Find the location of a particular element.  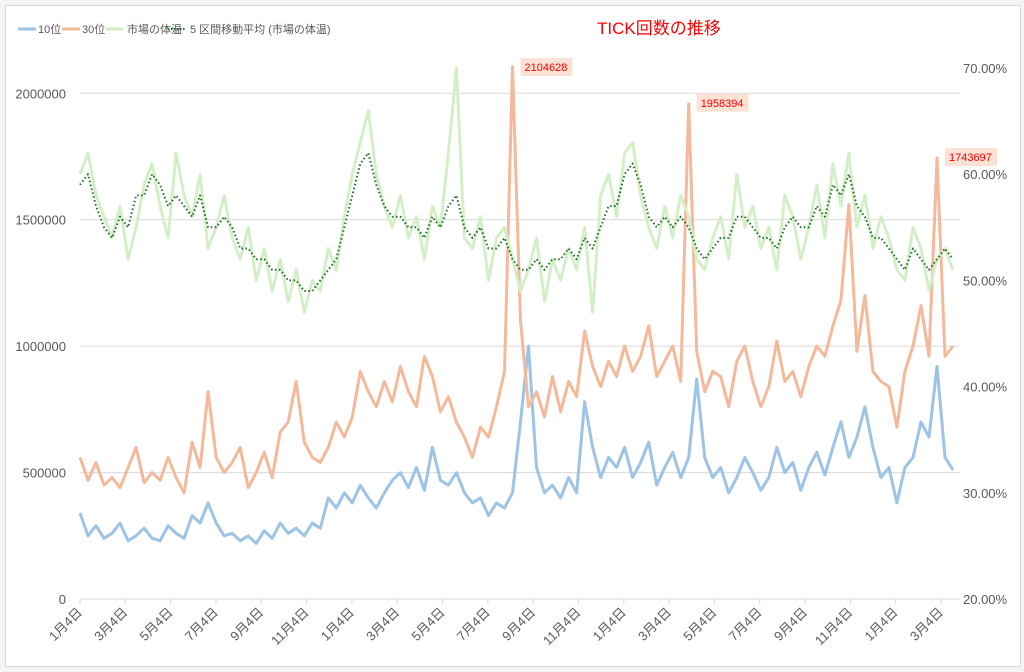

y-left-tick-label: 2000000 is located at coordinates (40, 93).